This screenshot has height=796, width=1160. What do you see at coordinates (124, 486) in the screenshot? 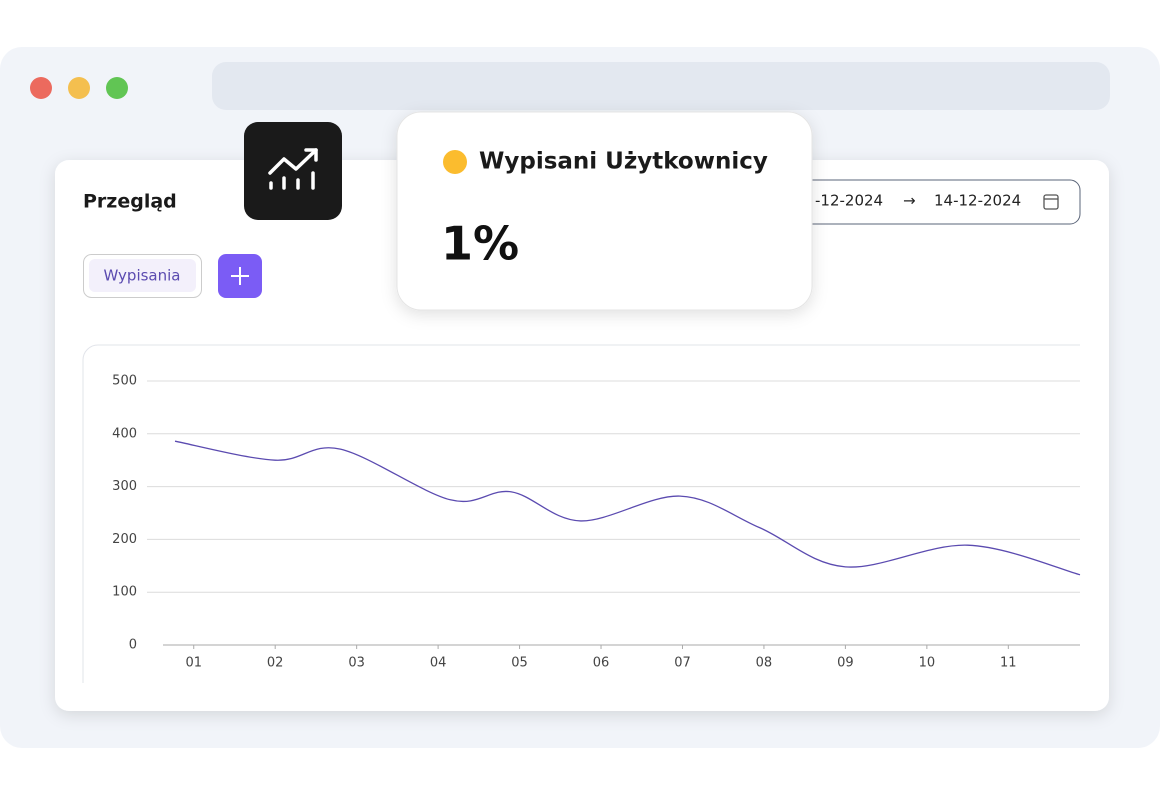
I see `y-tick-label: 300` at bounding box center [124, 486].